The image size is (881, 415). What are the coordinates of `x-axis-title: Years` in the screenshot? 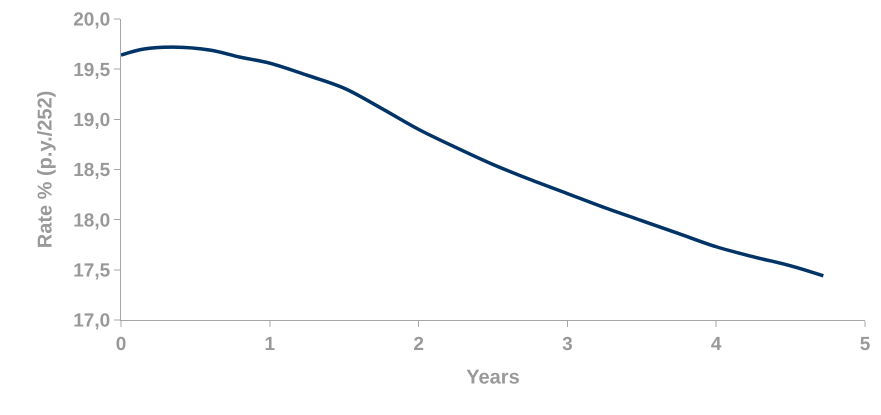 It's located at (493, 377).